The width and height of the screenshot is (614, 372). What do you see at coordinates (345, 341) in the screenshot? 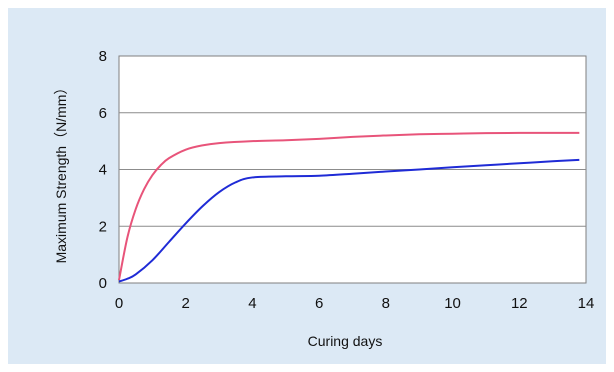
I see `x-axis-title: Curing days` at bounding box center [345, 341].